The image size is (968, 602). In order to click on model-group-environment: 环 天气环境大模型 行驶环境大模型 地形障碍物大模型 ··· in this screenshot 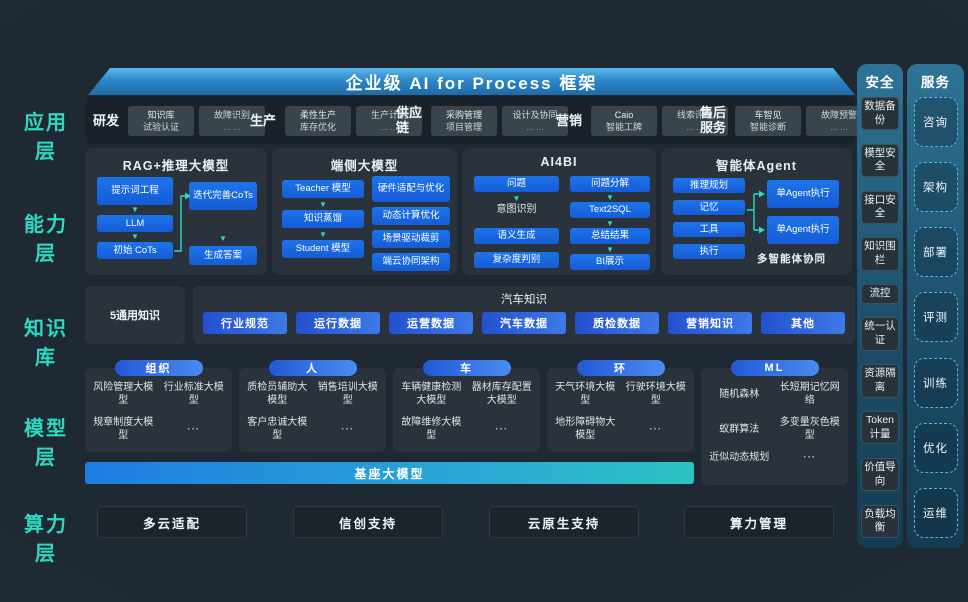, I will do `click(620, 406)`.